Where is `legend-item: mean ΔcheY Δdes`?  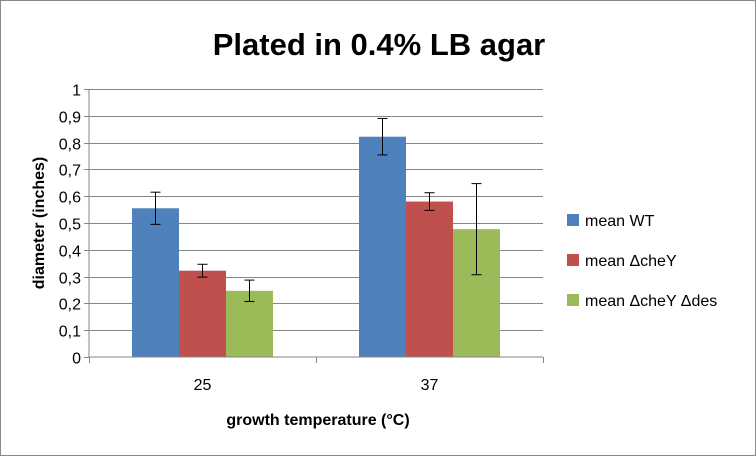
legend-item: mean ΔcheY Δdes is located at coordinates (642, 301).